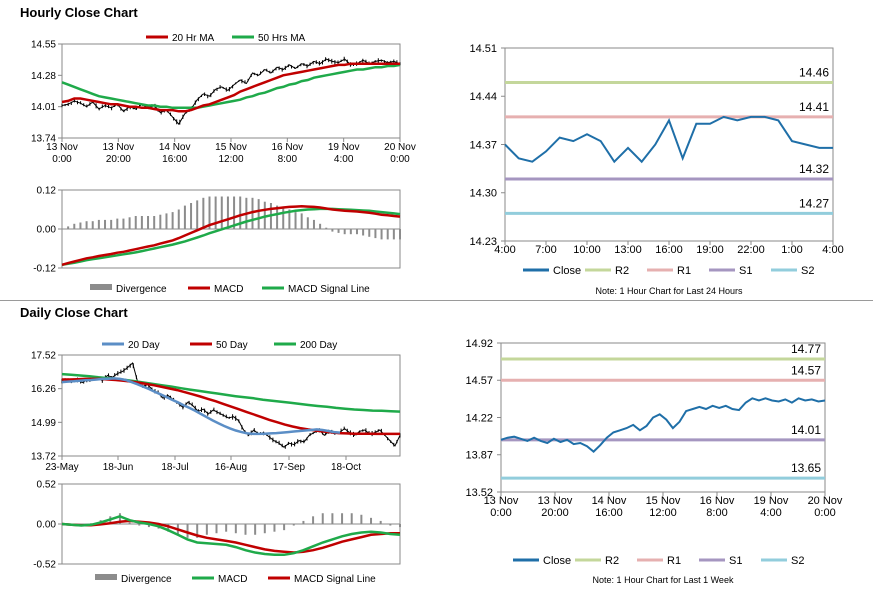 The width and height of the screenshot is (873, 601). I want to click on c-hourly-levels-y-label: 14.23, so click(483, 242).